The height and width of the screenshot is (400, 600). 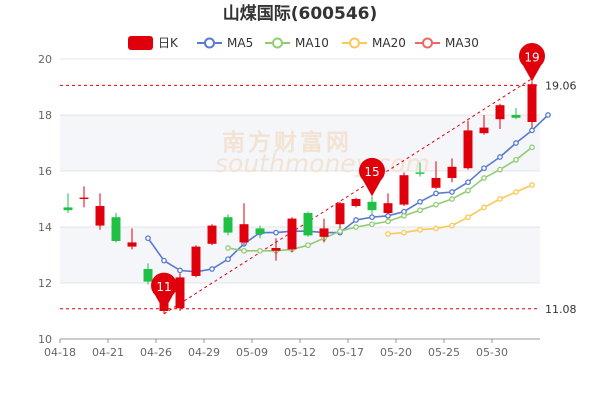 What do you see at coordinates (108, 352) in the screenshot?
I see `x-tick-label: 04-21` at bounding box center [108, 352].